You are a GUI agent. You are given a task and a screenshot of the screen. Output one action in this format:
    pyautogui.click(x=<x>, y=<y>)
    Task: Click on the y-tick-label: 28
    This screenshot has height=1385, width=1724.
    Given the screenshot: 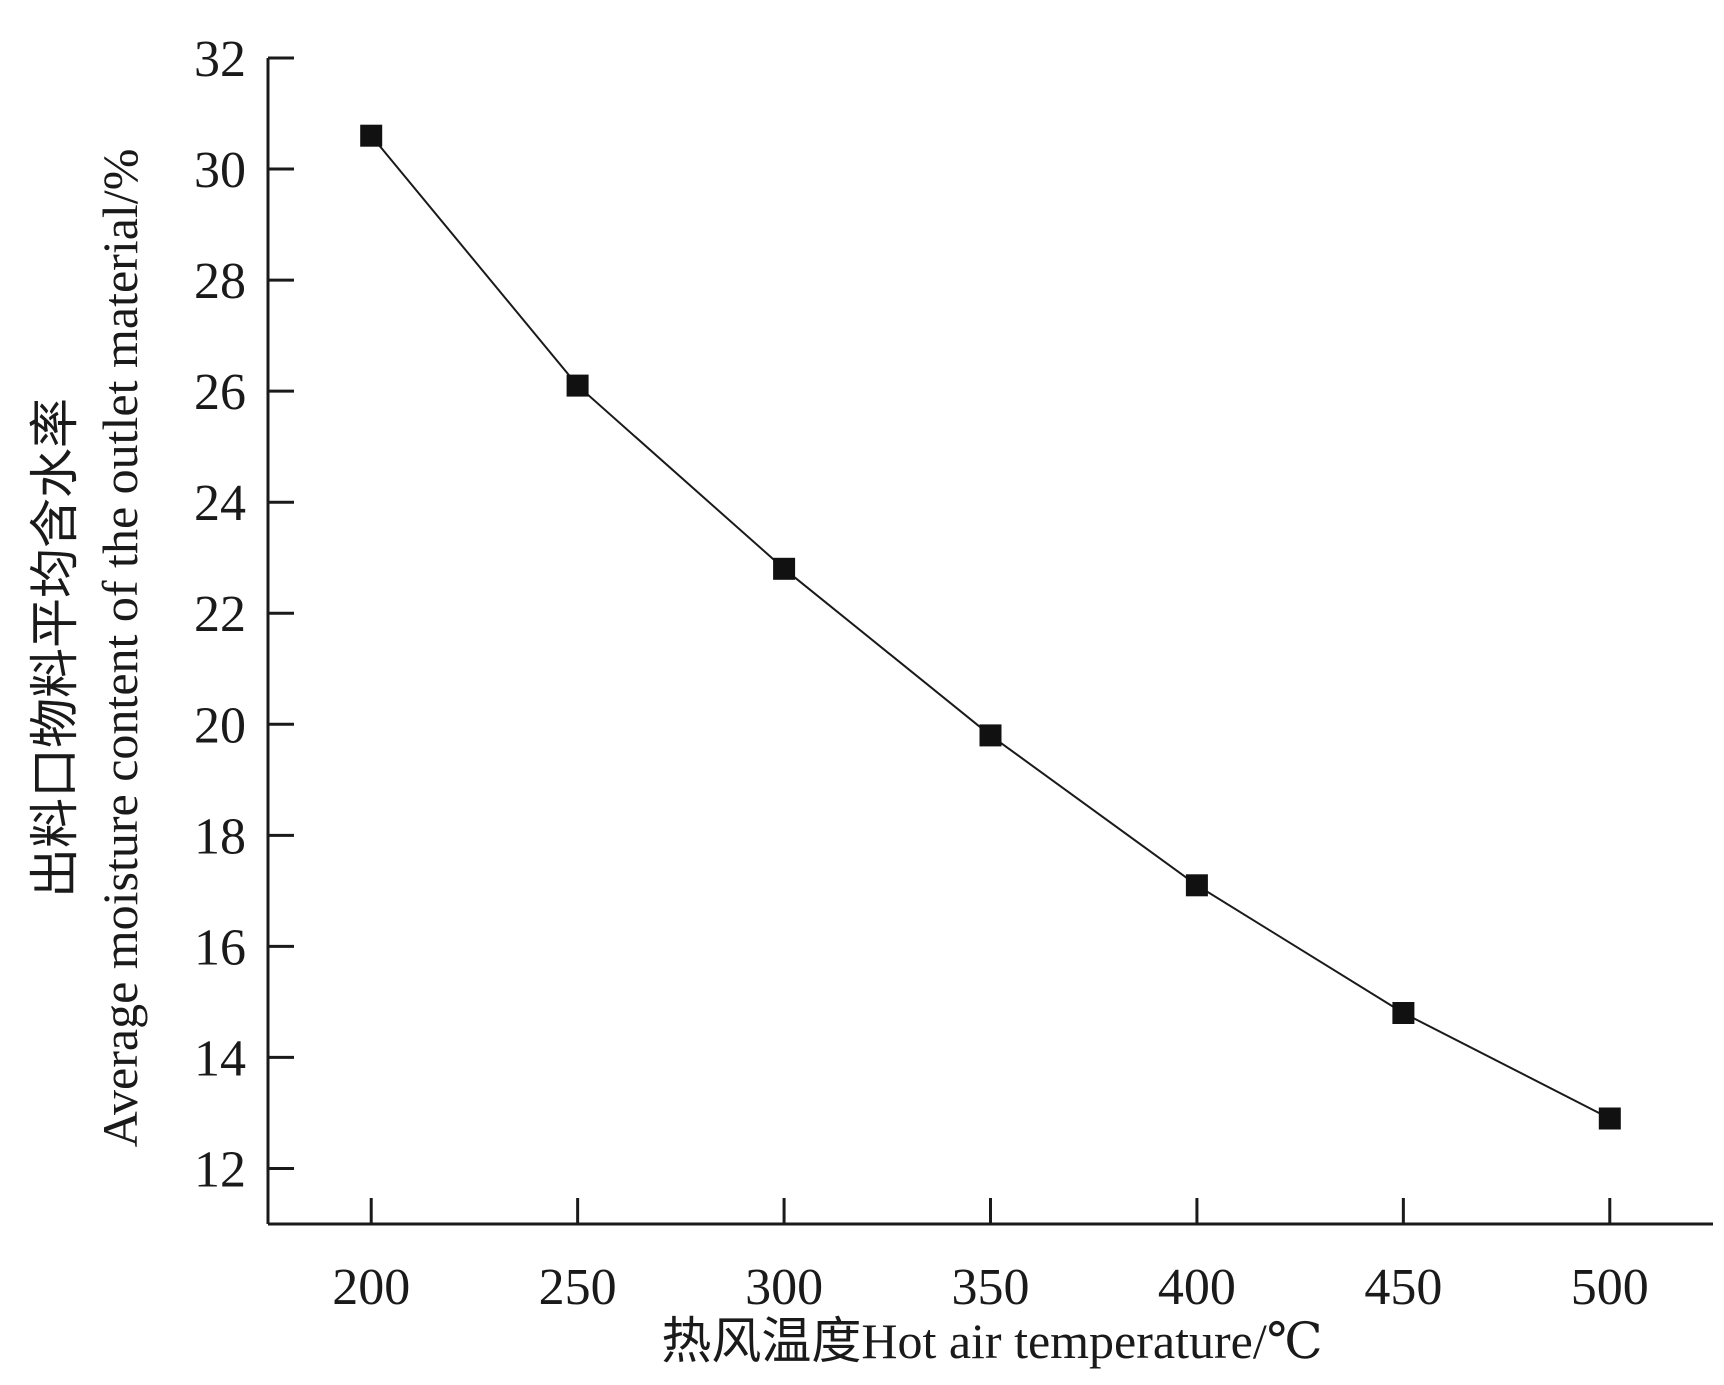 What is the action you would take?
    pyautogui.click(x=220, y=281)
    